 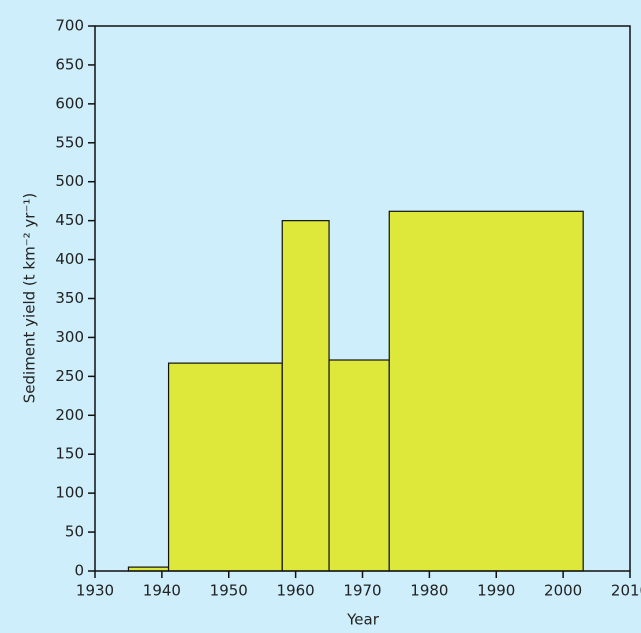 What do you see at coordinates (69, 259) in the screenshot?
I see `y-tick-label: 400` at bounding box center [69, 259].